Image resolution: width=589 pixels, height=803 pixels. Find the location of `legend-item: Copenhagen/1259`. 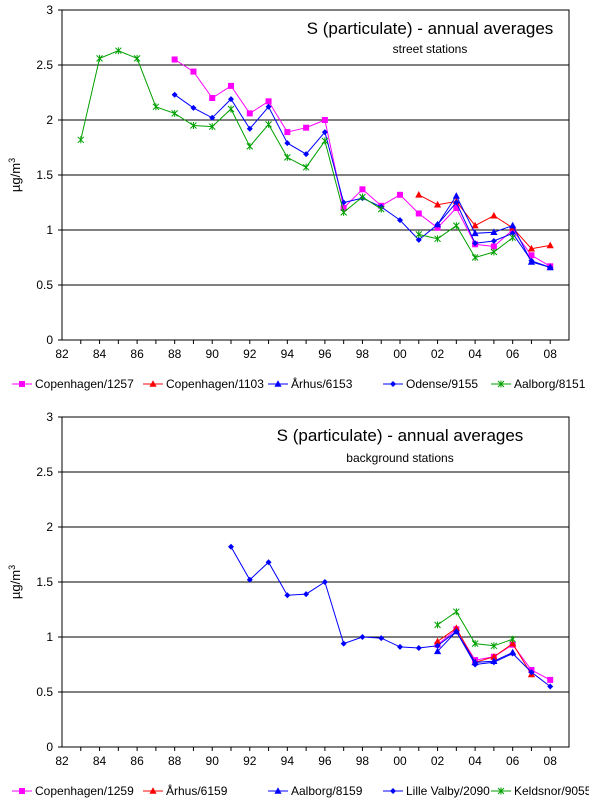

legend-item: Copenhagen/1259 is located at coordinates (73, 791).